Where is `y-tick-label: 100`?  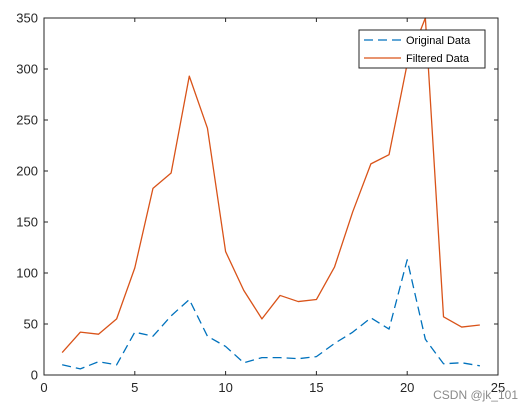 y-tick-label: 100 is located at coordinates (27, 273).